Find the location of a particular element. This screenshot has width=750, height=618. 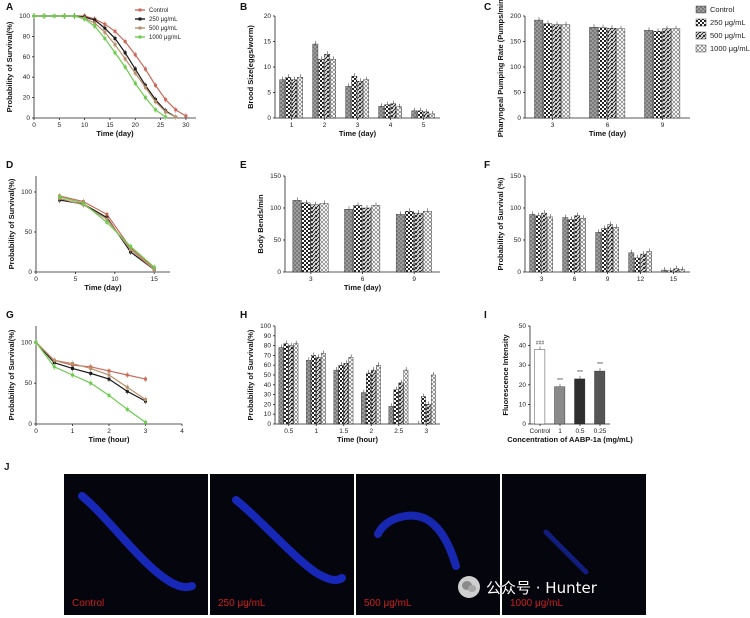

legend-label: 500 μg/mL is located at coordinates (163, 29).